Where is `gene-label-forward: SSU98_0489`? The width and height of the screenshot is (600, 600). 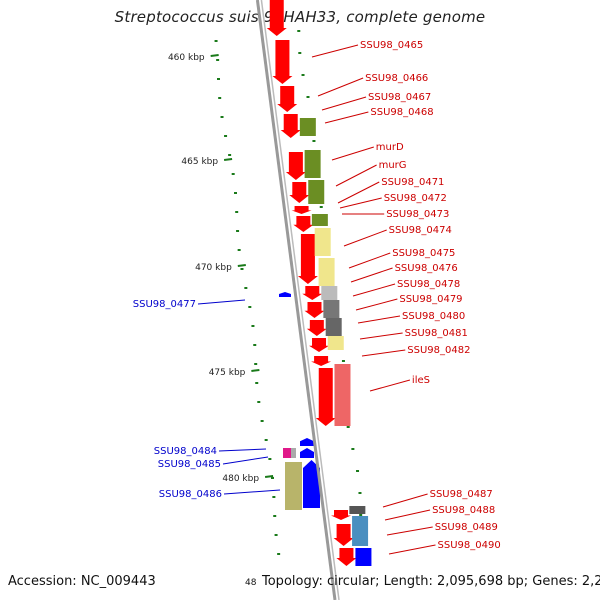 gene-label-forward: SSU98_0489 is located at coordinates (466, 527).